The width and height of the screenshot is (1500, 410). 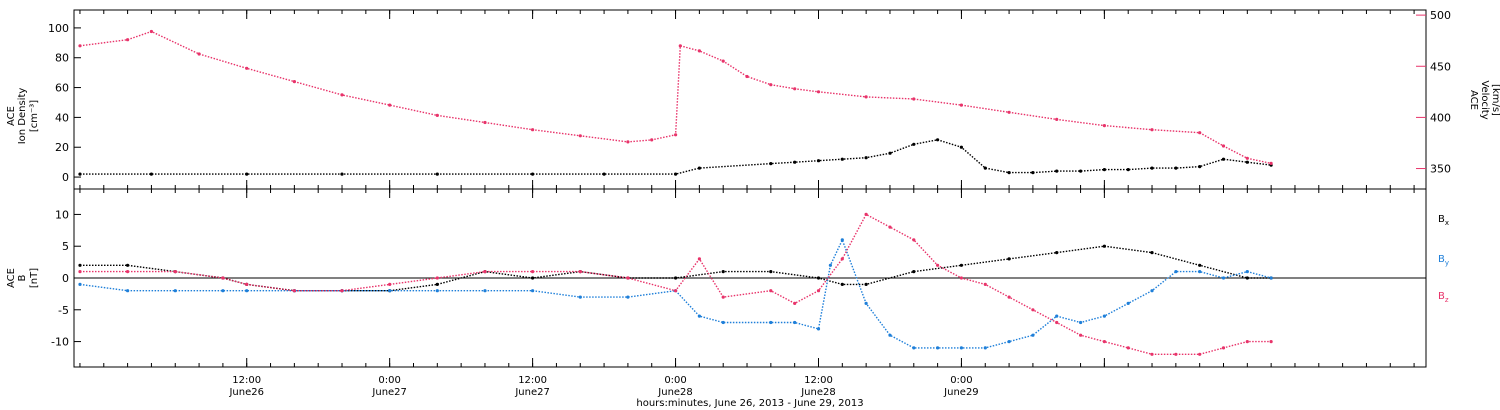 What do you see at coordinates (62, 88) in the screenshot?
I see `top-ytick-label: 60` at bounding box center [62, 88].